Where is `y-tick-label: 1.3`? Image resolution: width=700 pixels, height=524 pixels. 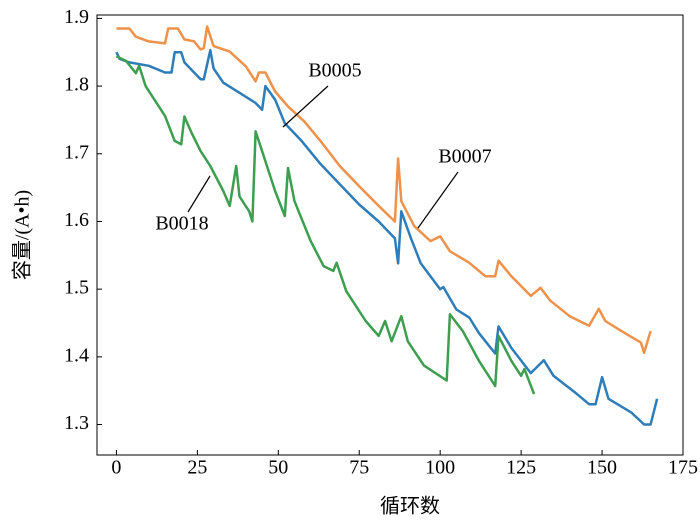
y-tick-label: 1.3 is located at coordinates (76, 423).